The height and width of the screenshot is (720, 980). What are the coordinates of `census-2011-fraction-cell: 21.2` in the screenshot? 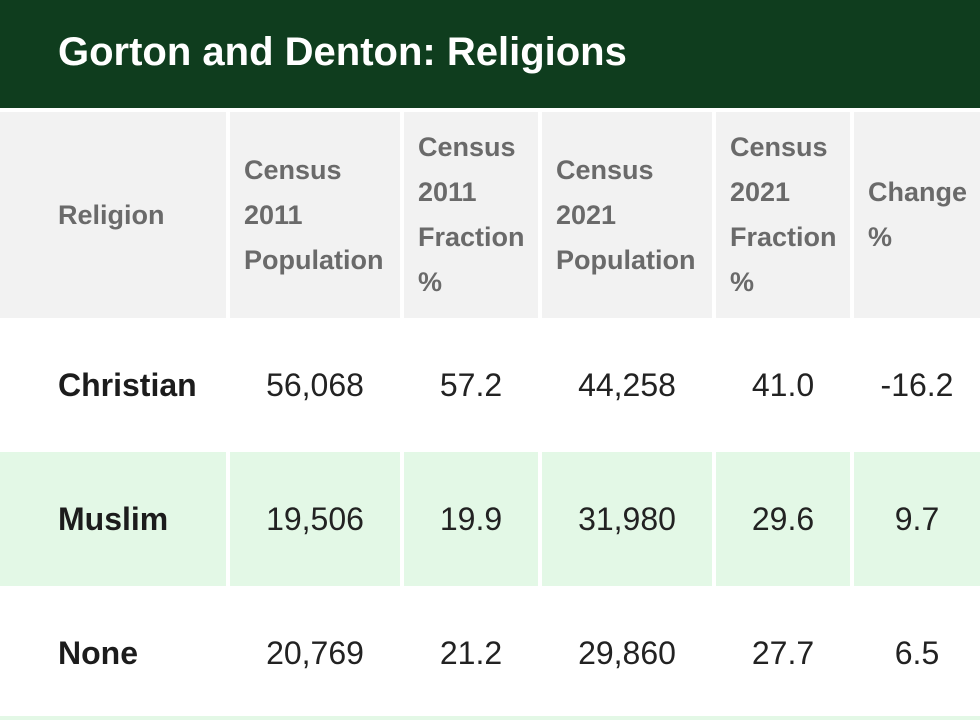 It's located at (471, 653).